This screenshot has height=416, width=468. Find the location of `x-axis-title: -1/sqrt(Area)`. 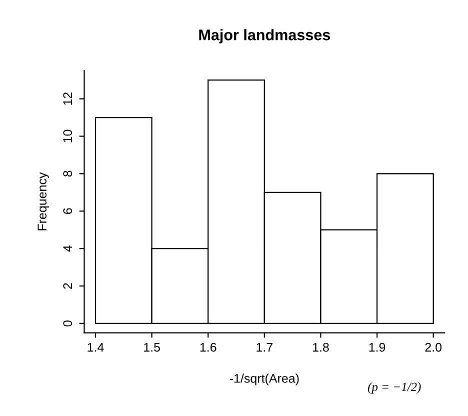

x-axis-title: -1/sqrt(Area) is located at coordinates (264, 380).